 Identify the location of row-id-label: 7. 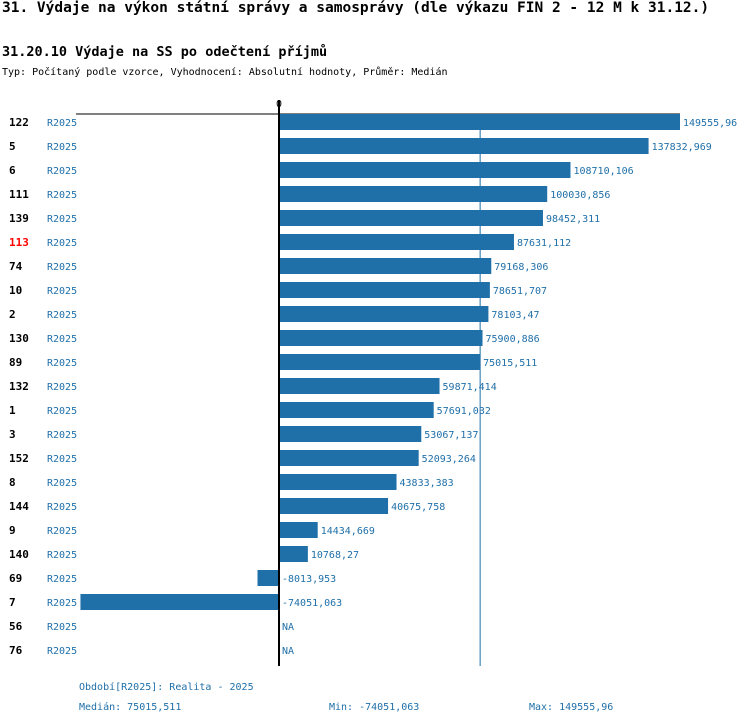
(12, 602).